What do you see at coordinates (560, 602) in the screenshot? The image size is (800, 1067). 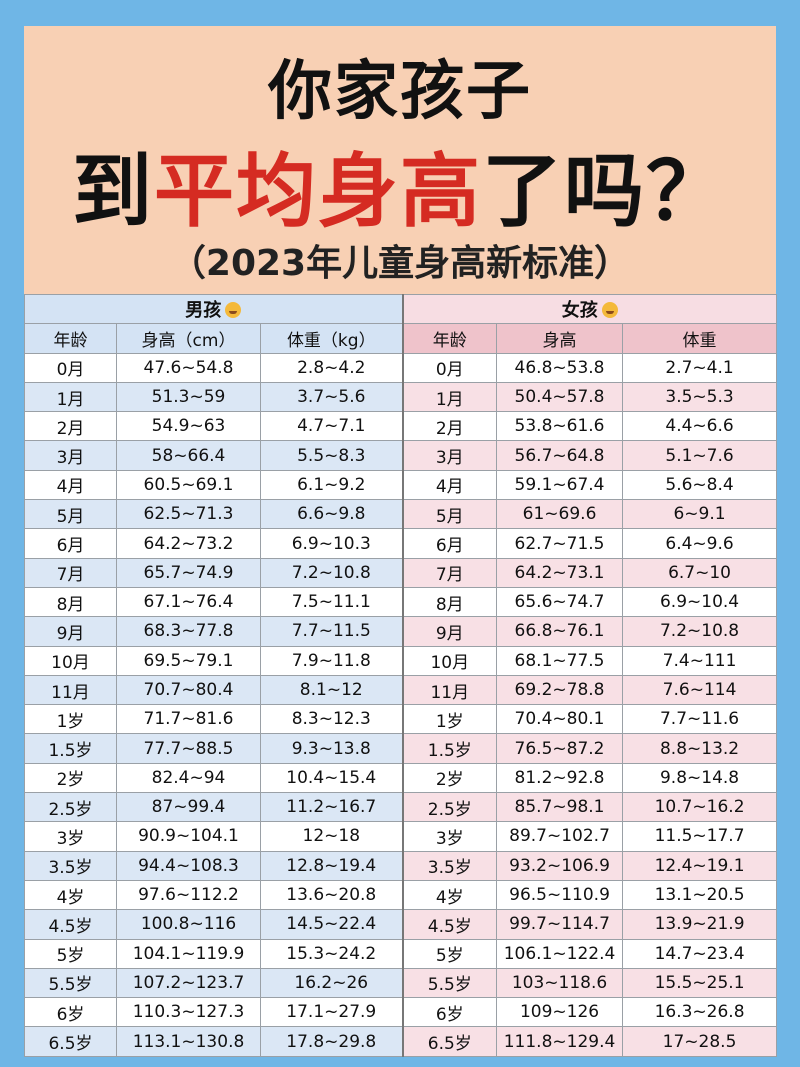 I see `girl-height-cell: 65.6~74.7` at bounding box center [560, 602].